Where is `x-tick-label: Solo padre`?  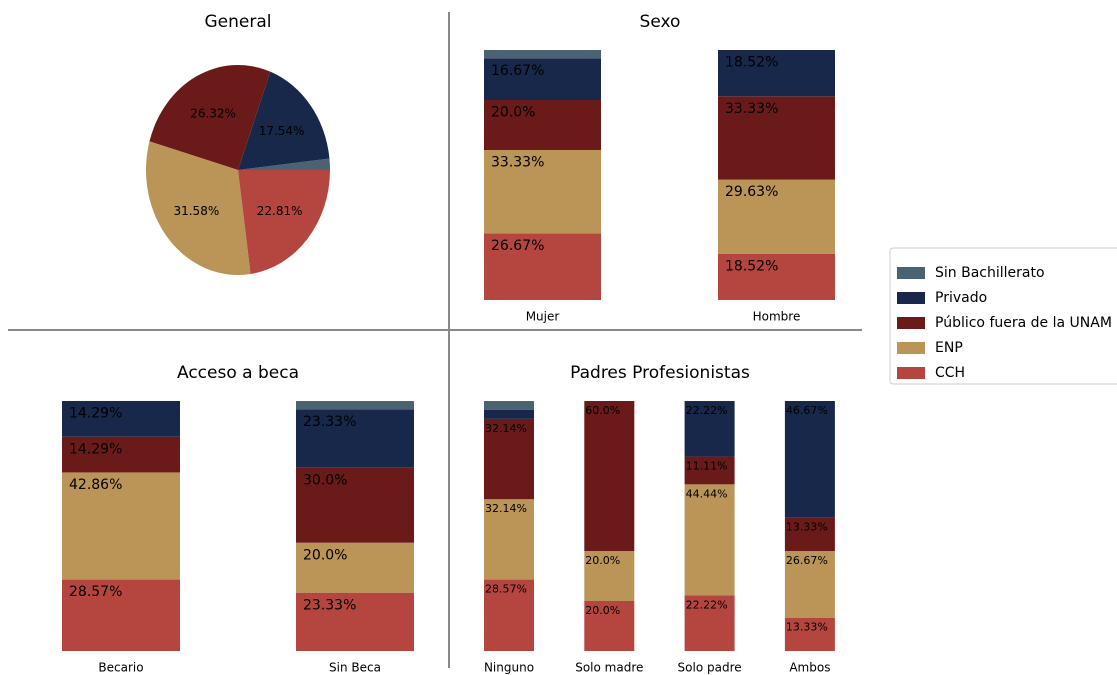 x-tick-label: Solo padre is located at coordinates (710, 668).